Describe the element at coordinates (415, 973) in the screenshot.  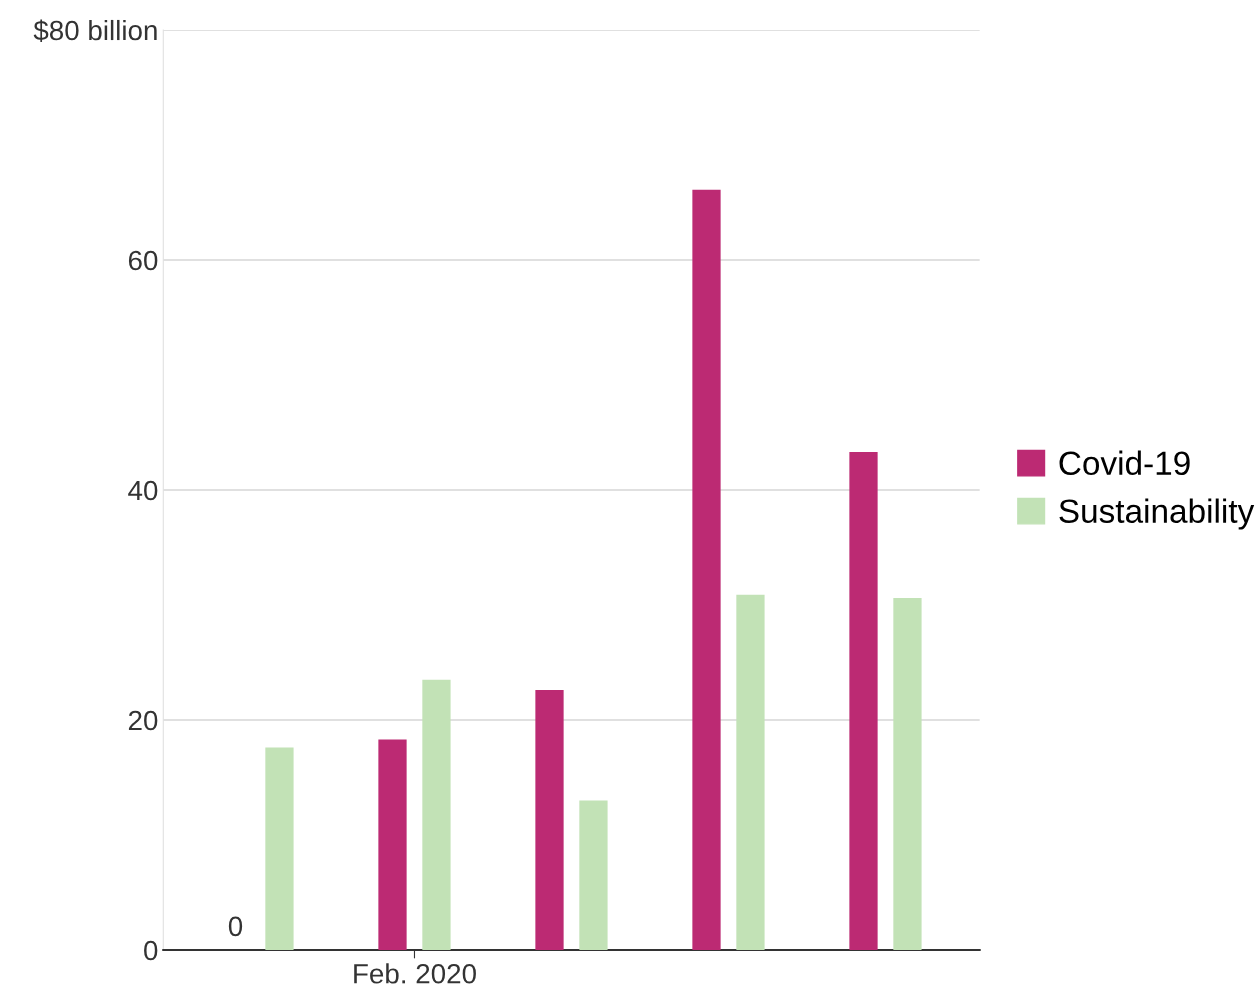
I see `x-tick-label: Feb. 2020` at that location.